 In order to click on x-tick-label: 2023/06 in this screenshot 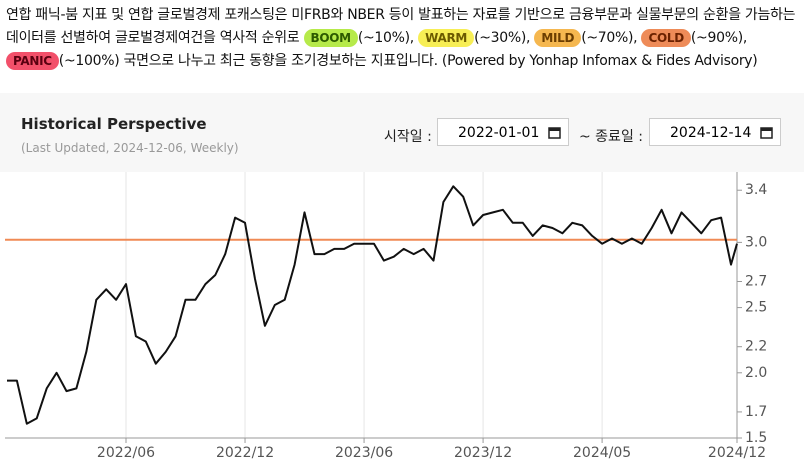, I will do `click(364, 453)`.